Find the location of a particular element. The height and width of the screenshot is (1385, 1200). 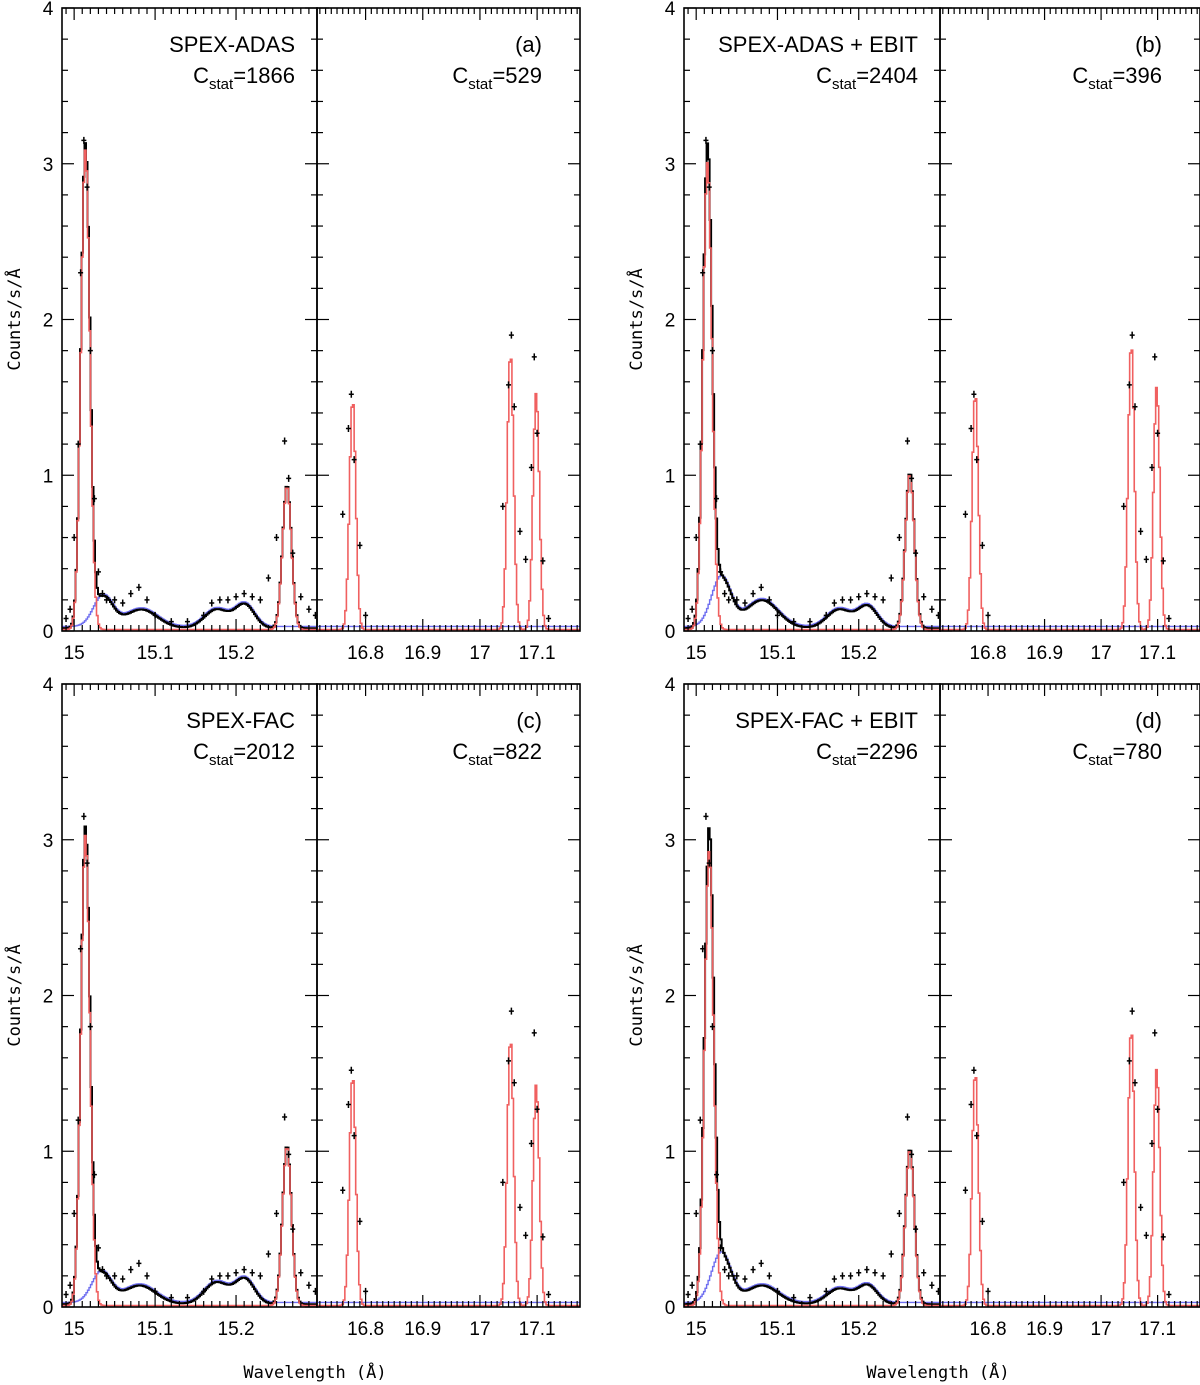

model-name: SPEX-ADAS is located at coordinates (232, 44).